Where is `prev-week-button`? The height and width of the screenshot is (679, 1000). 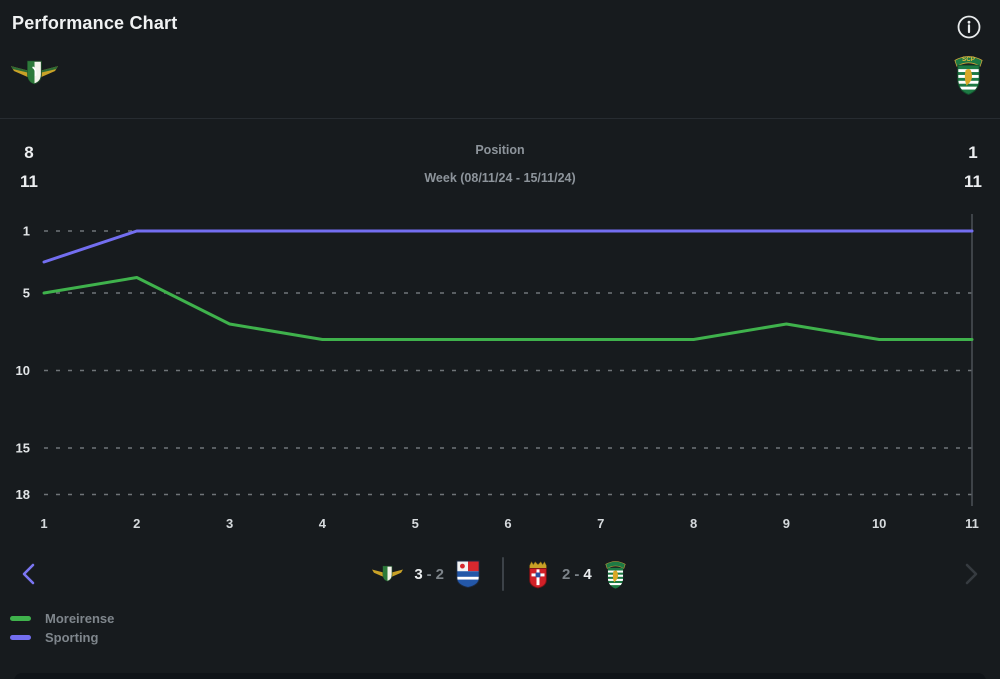 prev-week-button is located at coordinates (30, 574).